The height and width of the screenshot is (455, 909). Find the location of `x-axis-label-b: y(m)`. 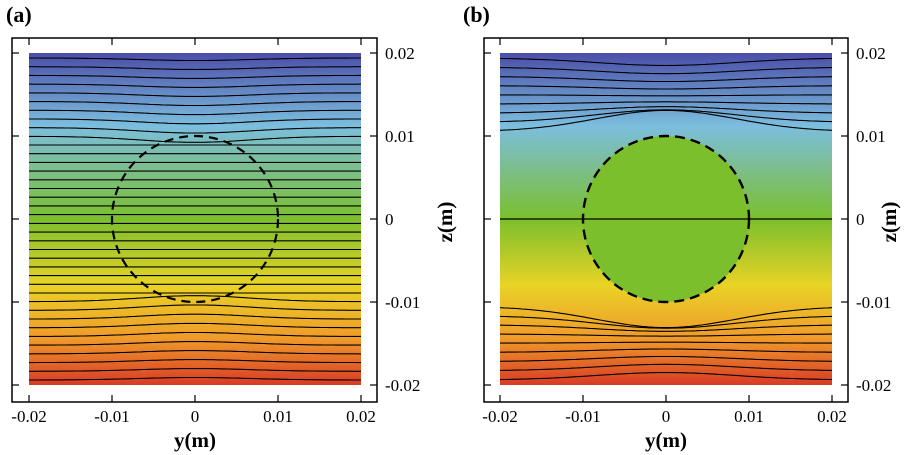

x-axis-label-b: y(m) is located at coordinates (666, 440).